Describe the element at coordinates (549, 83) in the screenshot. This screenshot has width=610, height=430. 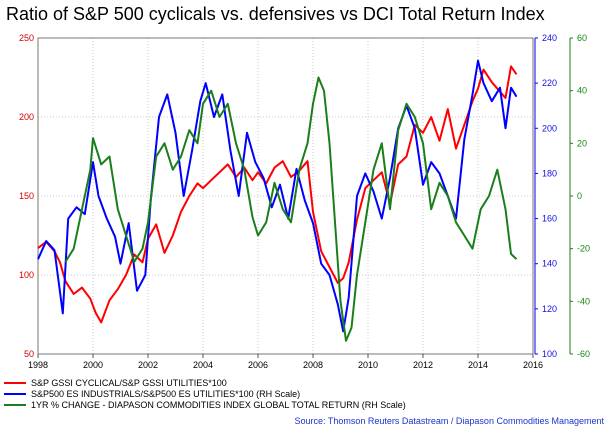
I see `mid-tick-label: 220` at that location.